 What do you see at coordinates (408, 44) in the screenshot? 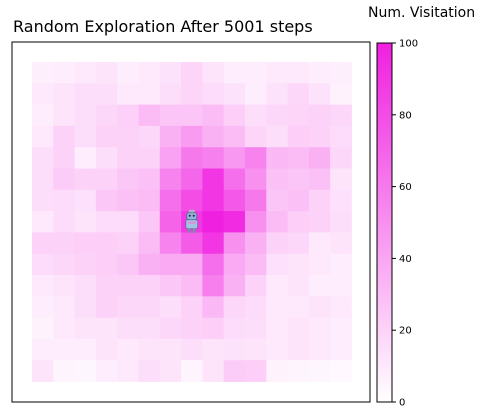
I see `colorbar-tick-label: 100` at bounding box center [408, 44].